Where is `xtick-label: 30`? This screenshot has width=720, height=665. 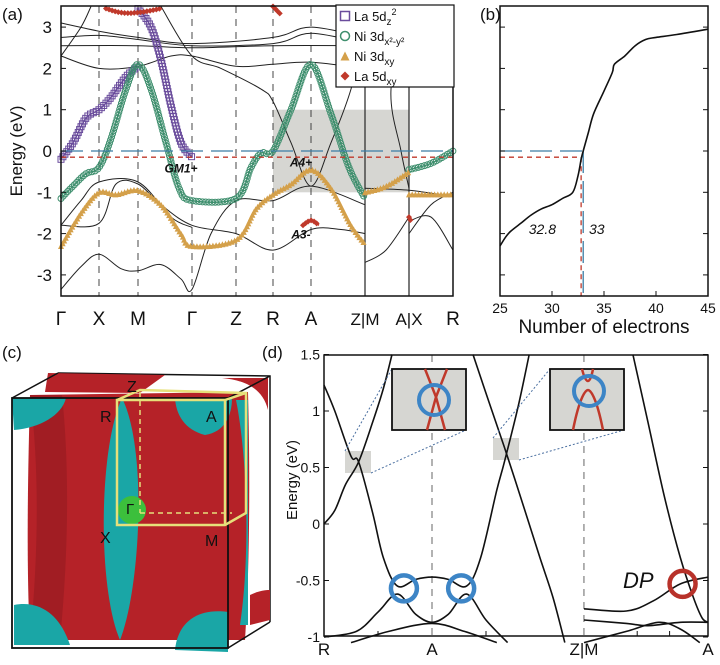 xtick-label: 30 is located at coordinates (552, 308).